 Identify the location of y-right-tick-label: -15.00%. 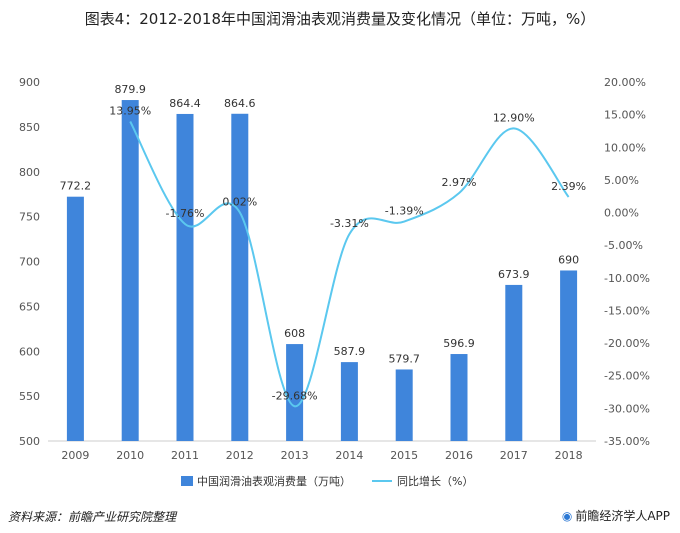
(627, 310).